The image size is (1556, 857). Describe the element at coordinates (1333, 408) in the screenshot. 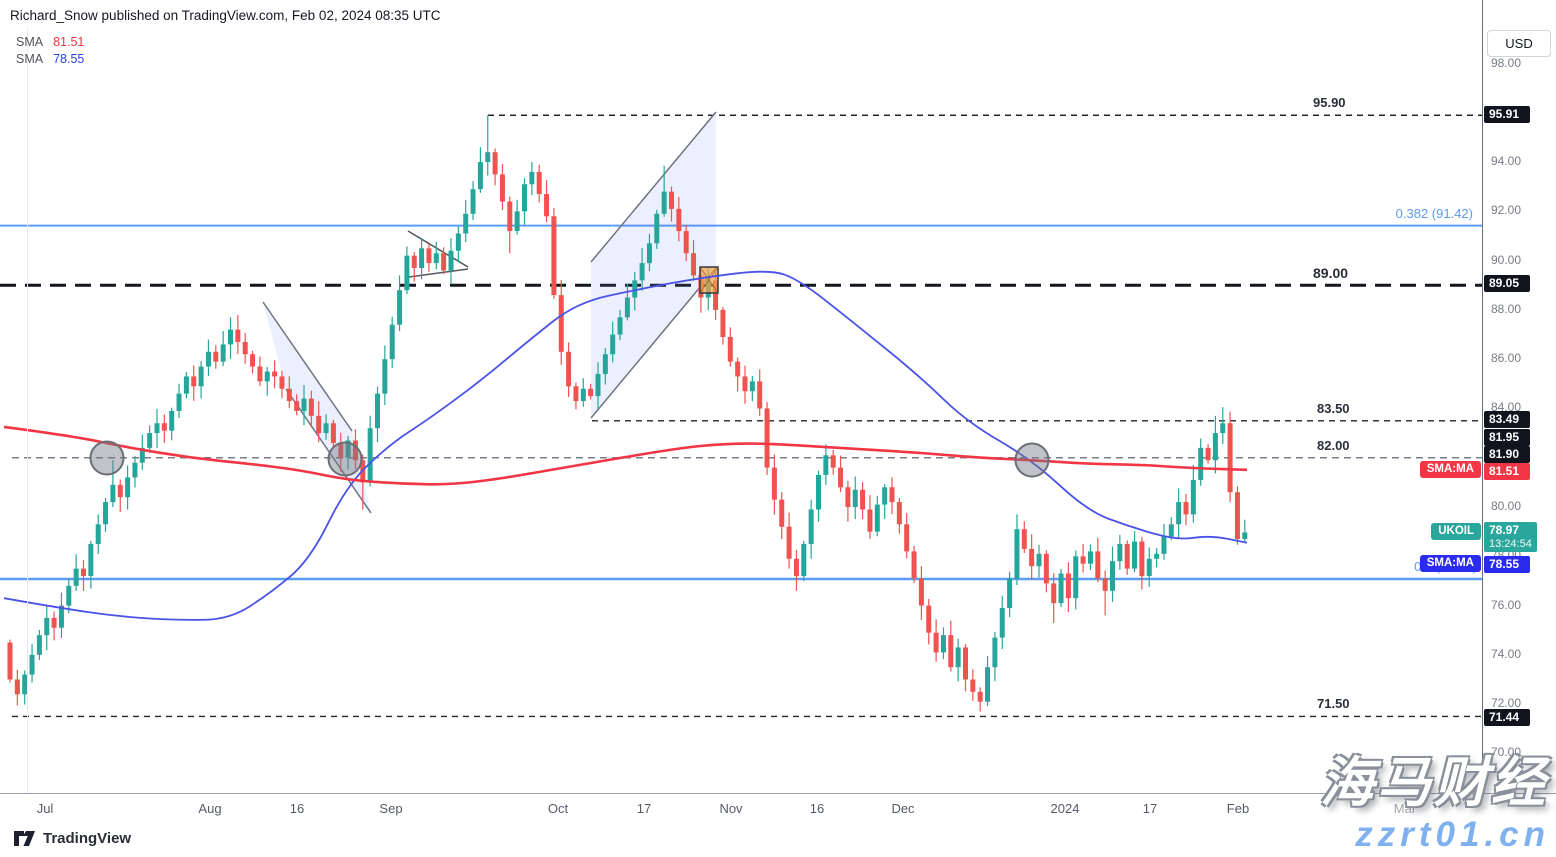

I see `level-label-83.50: 83.50` at that location.